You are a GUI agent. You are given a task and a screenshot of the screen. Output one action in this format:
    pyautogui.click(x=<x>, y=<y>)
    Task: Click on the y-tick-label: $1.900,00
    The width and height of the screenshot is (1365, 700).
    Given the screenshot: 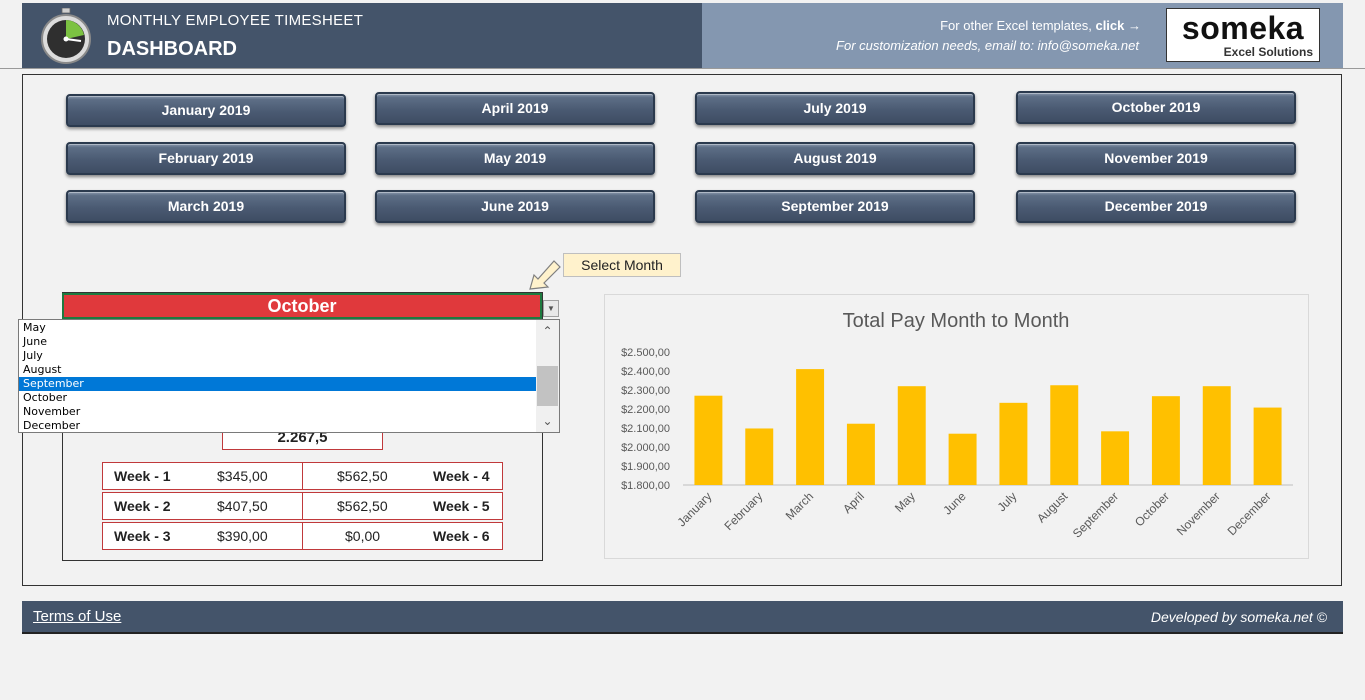 What is the action you would take?
    pyautogui.click(x=645, y=467)
    